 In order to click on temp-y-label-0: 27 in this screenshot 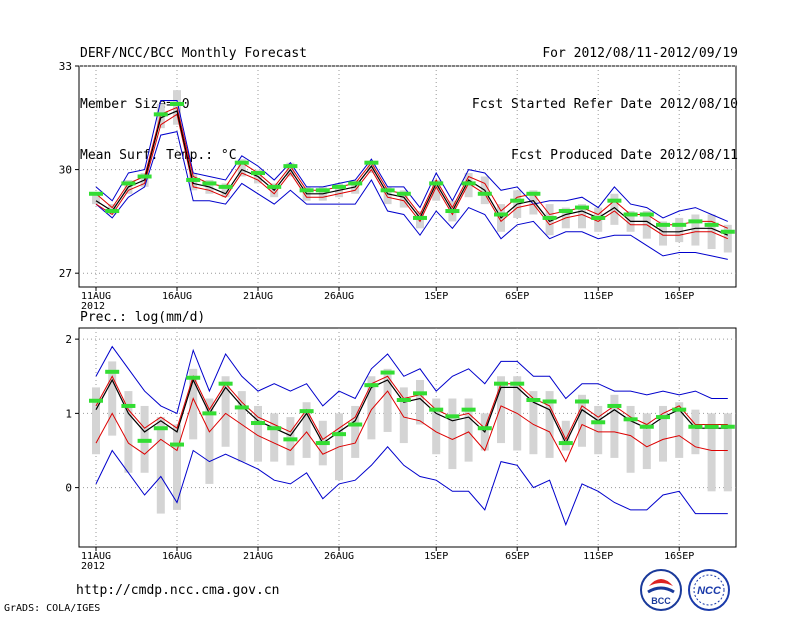, I will do `click(65, 273)`.